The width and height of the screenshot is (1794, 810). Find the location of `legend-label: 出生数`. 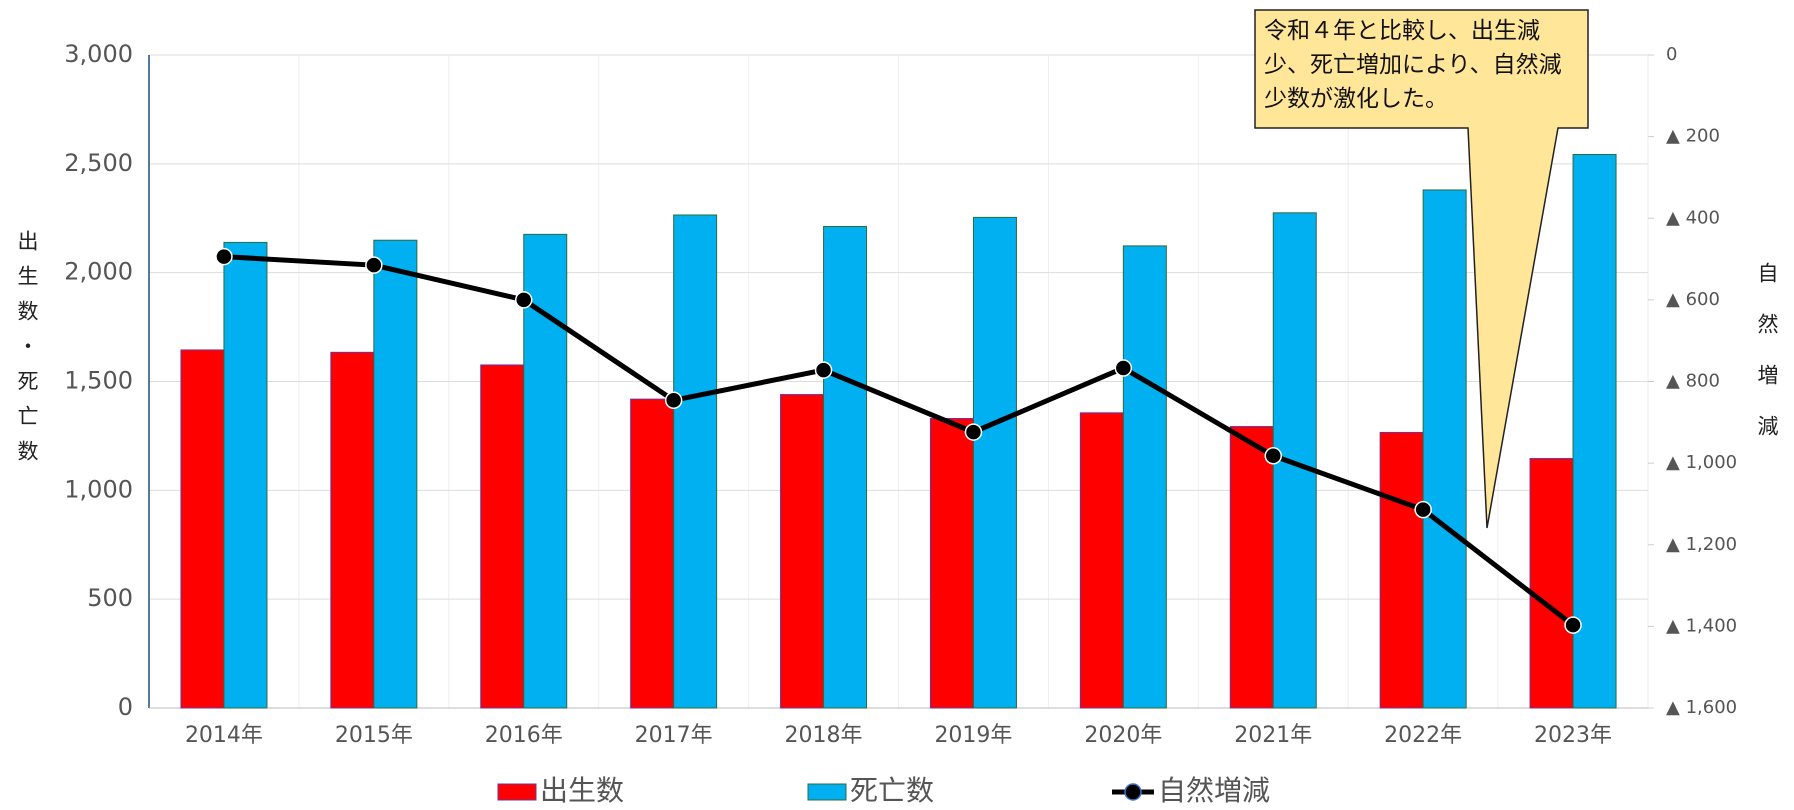

legend-label: 出生数 is located at coordinates (582, 790).